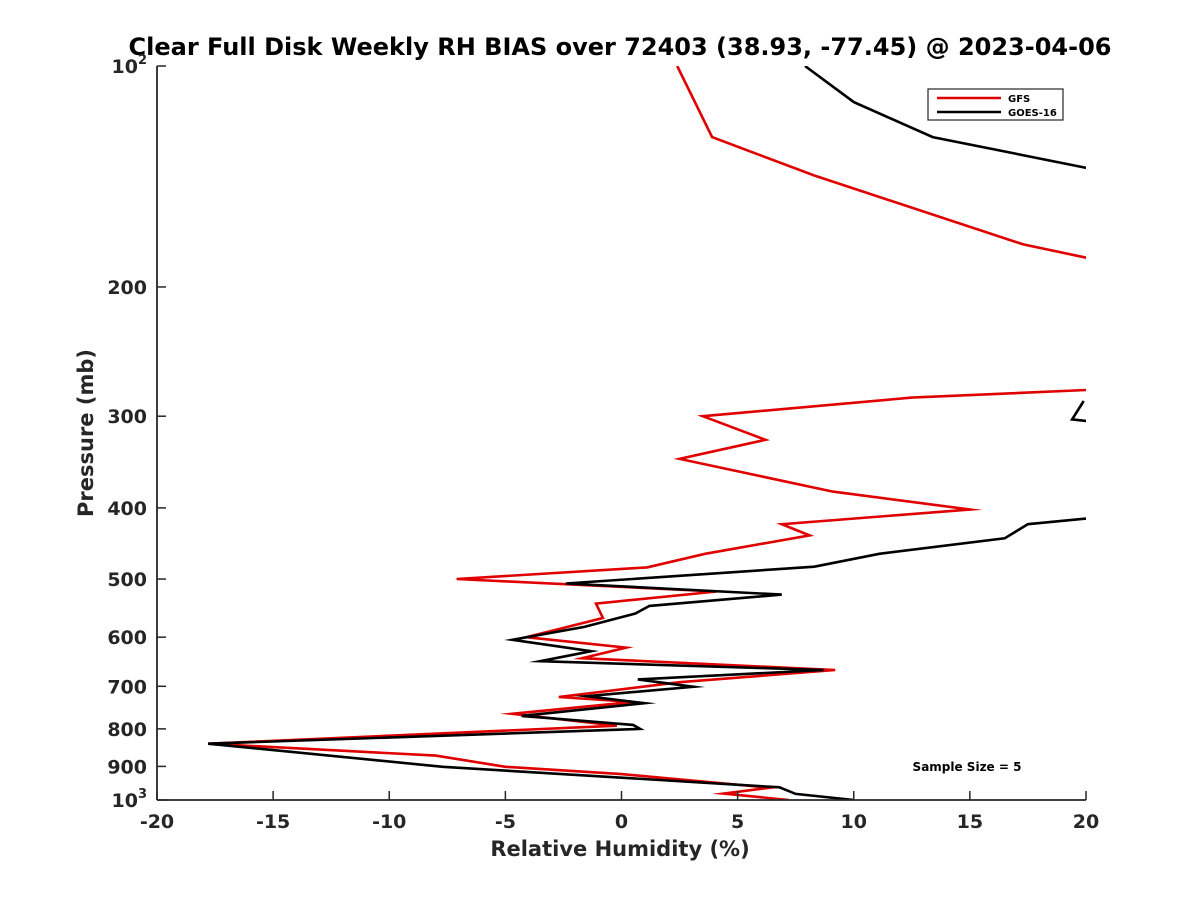  I want to click on x-tick-label: 5, so click(737, 822).